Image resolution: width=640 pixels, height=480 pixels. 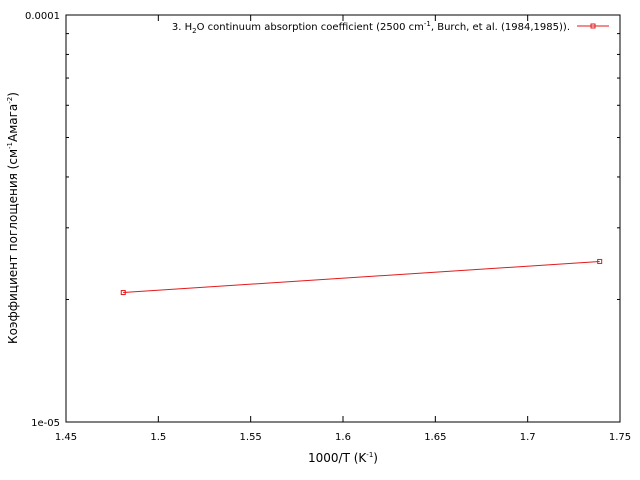 I want to click on y-axis-title: Коэффициент поглощения (см-1Амага-2), so click(x=13, y=218).